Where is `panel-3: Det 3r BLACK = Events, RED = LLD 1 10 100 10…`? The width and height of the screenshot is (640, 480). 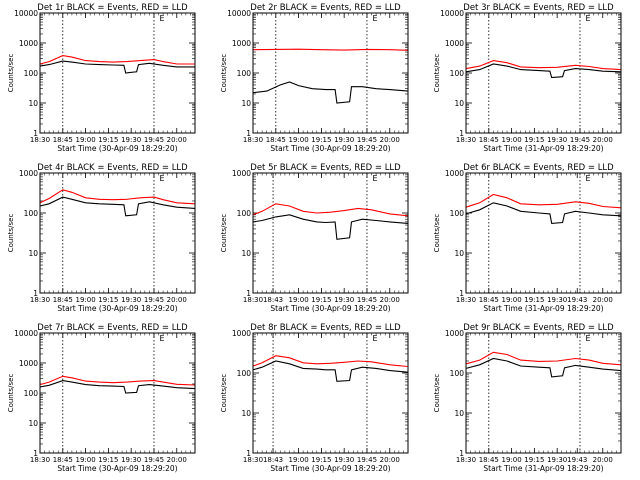
panel-3: Det 3r BLACK = Events, RED = LLD 1 10 100 10… is located at coordinates (527, 78).